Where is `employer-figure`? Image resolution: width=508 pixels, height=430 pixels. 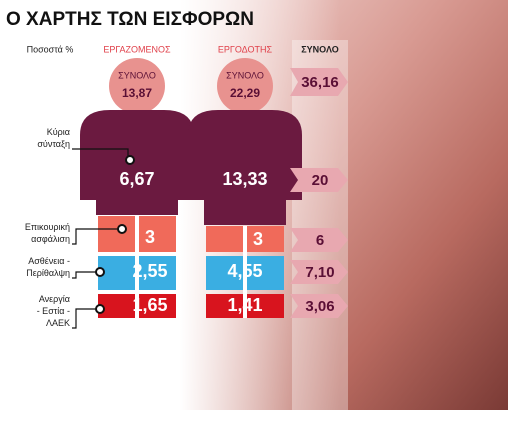 employer-figure is located at coordinates (245, 188).